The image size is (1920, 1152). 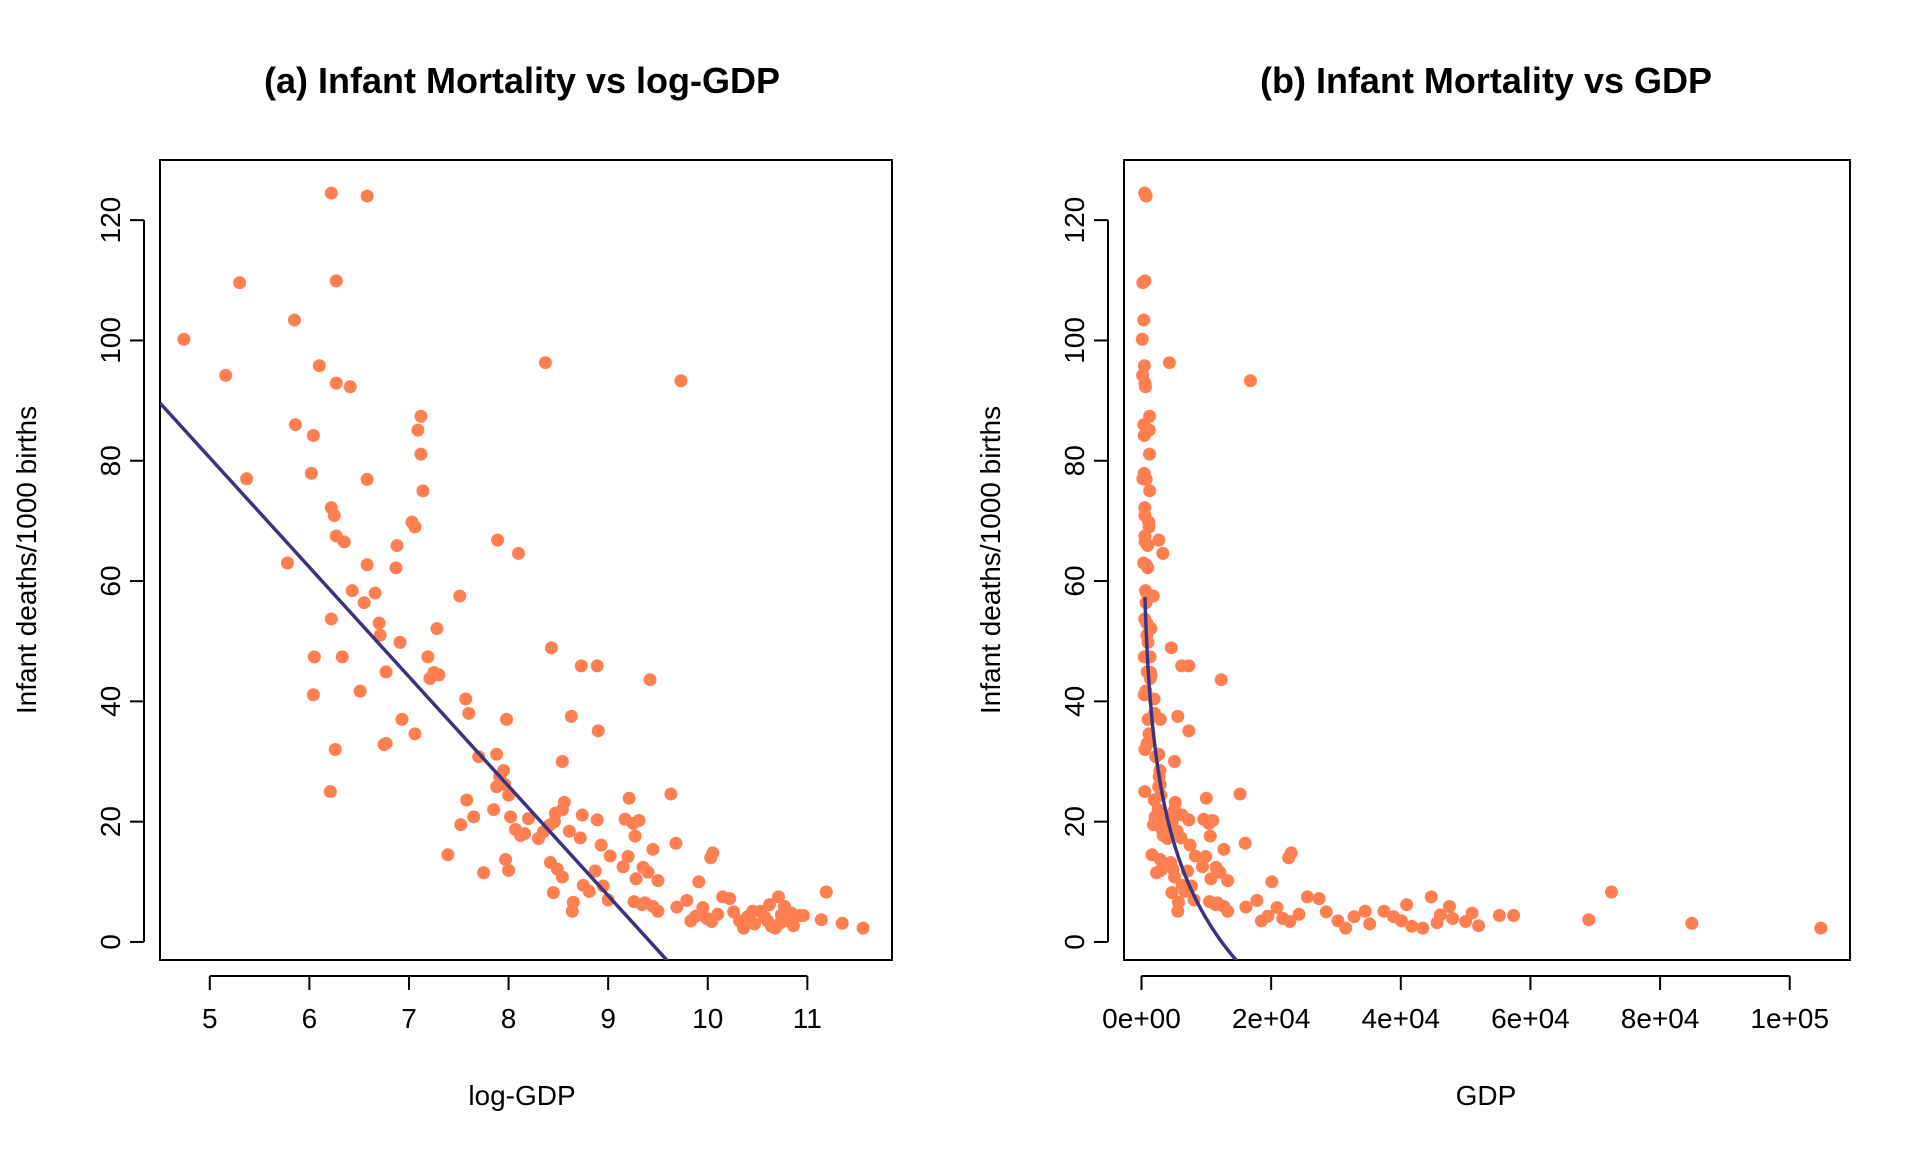 What do you see at coordinates (707, 1018) in the screenshot?
I see `x-tick-label: 10` at bounding box center [707, 1018].